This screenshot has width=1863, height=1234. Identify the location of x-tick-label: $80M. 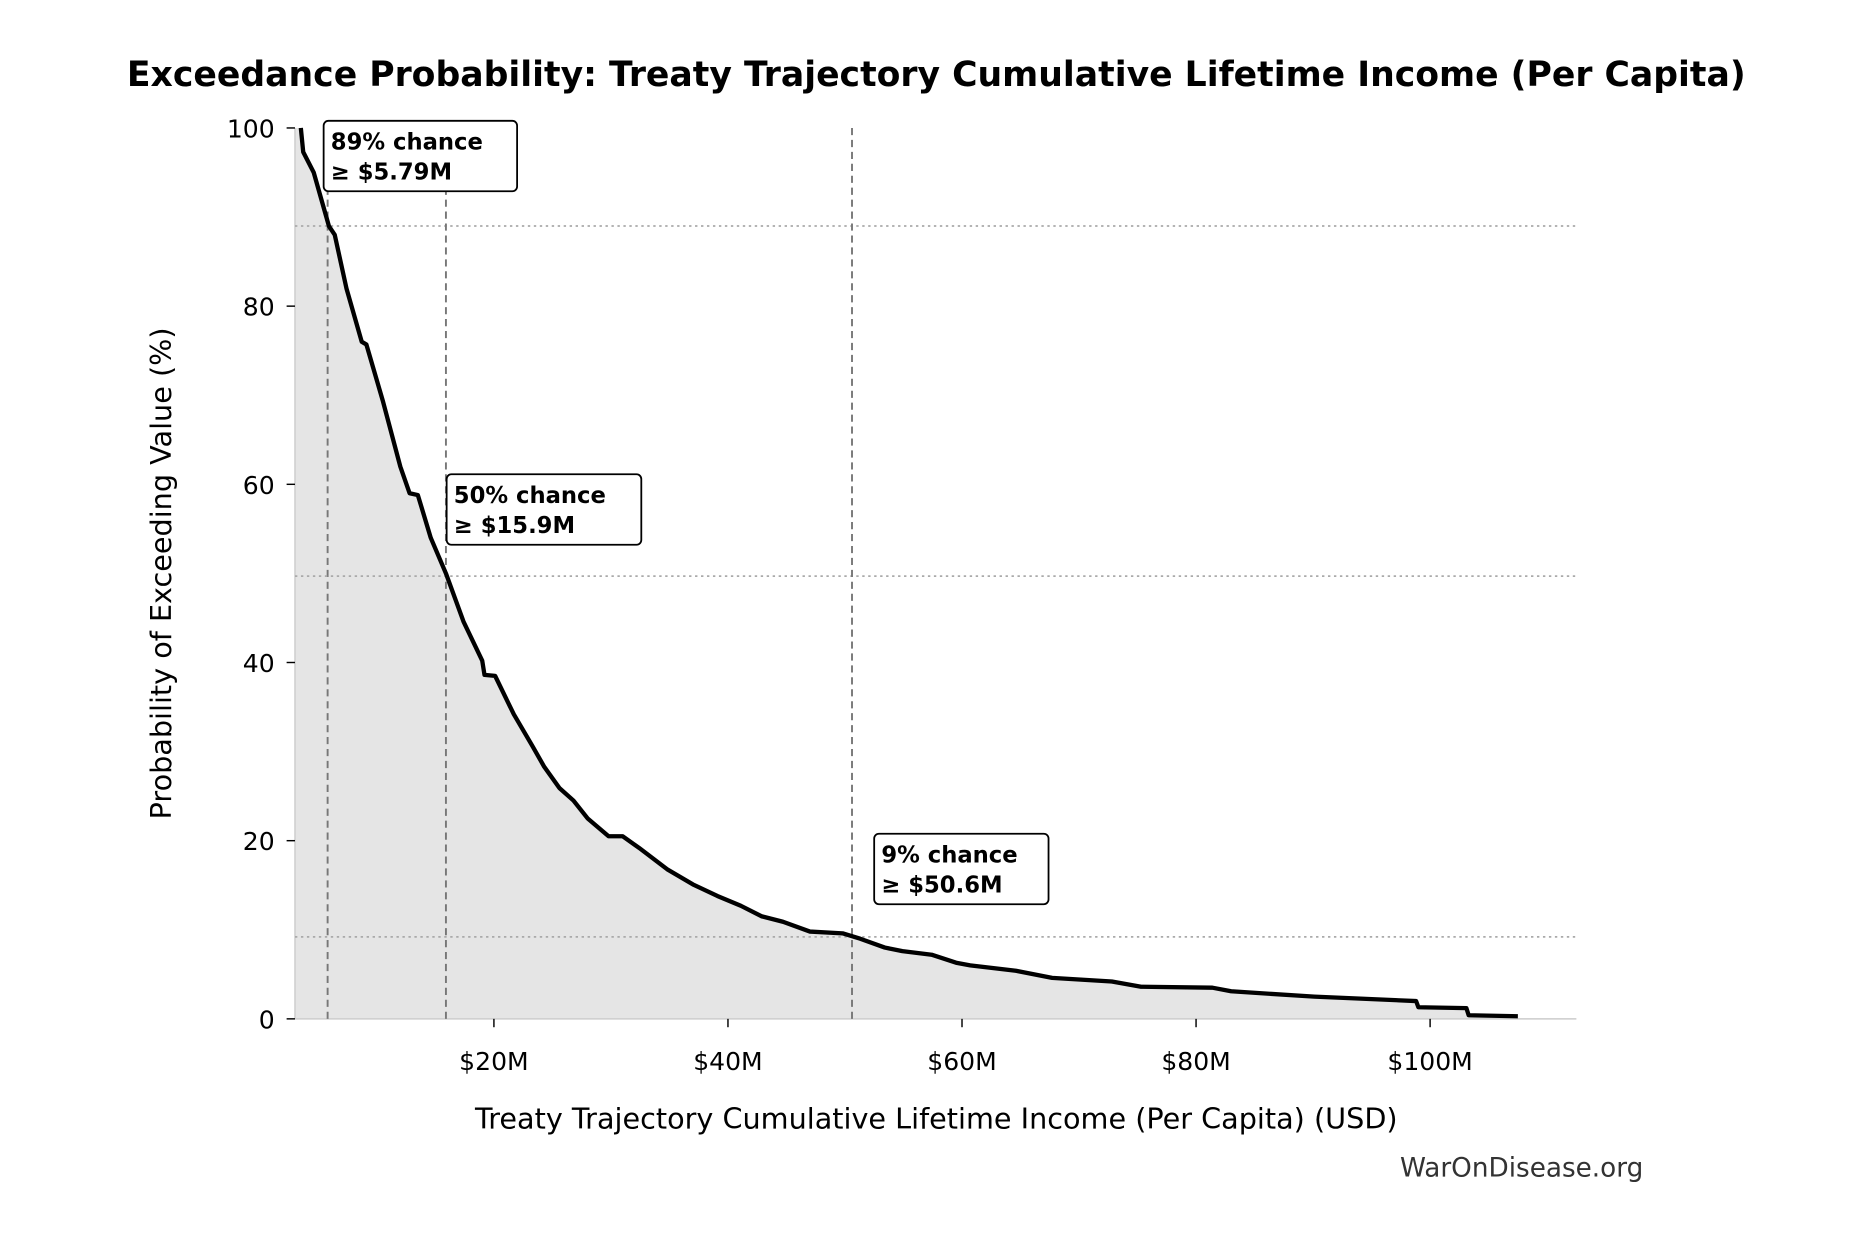
(1195, 1061).